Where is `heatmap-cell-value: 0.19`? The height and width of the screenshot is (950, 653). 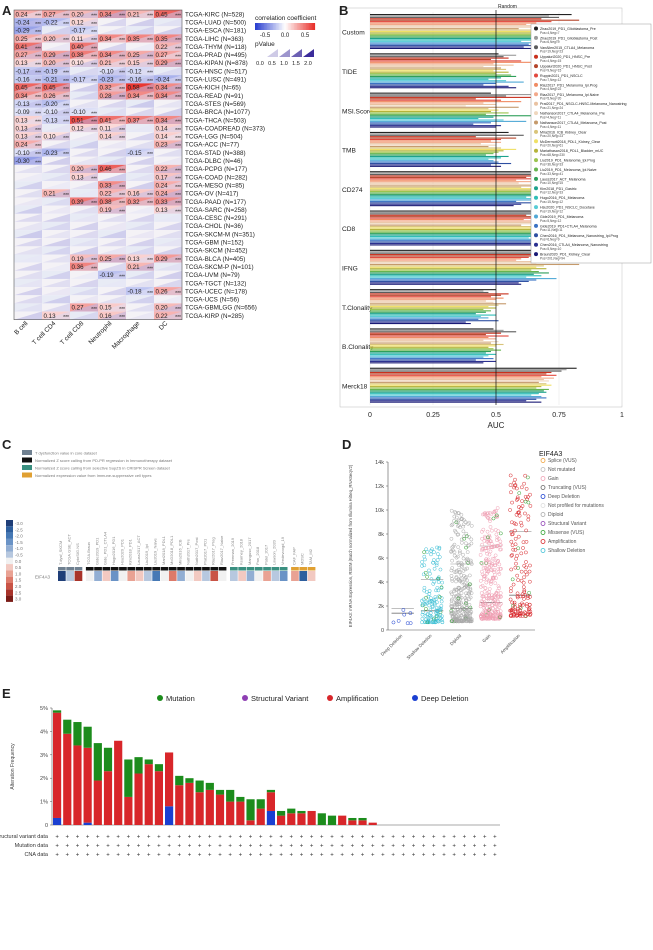 heatmap-cell-value: 0.19 is located at coordinates (78, 259).